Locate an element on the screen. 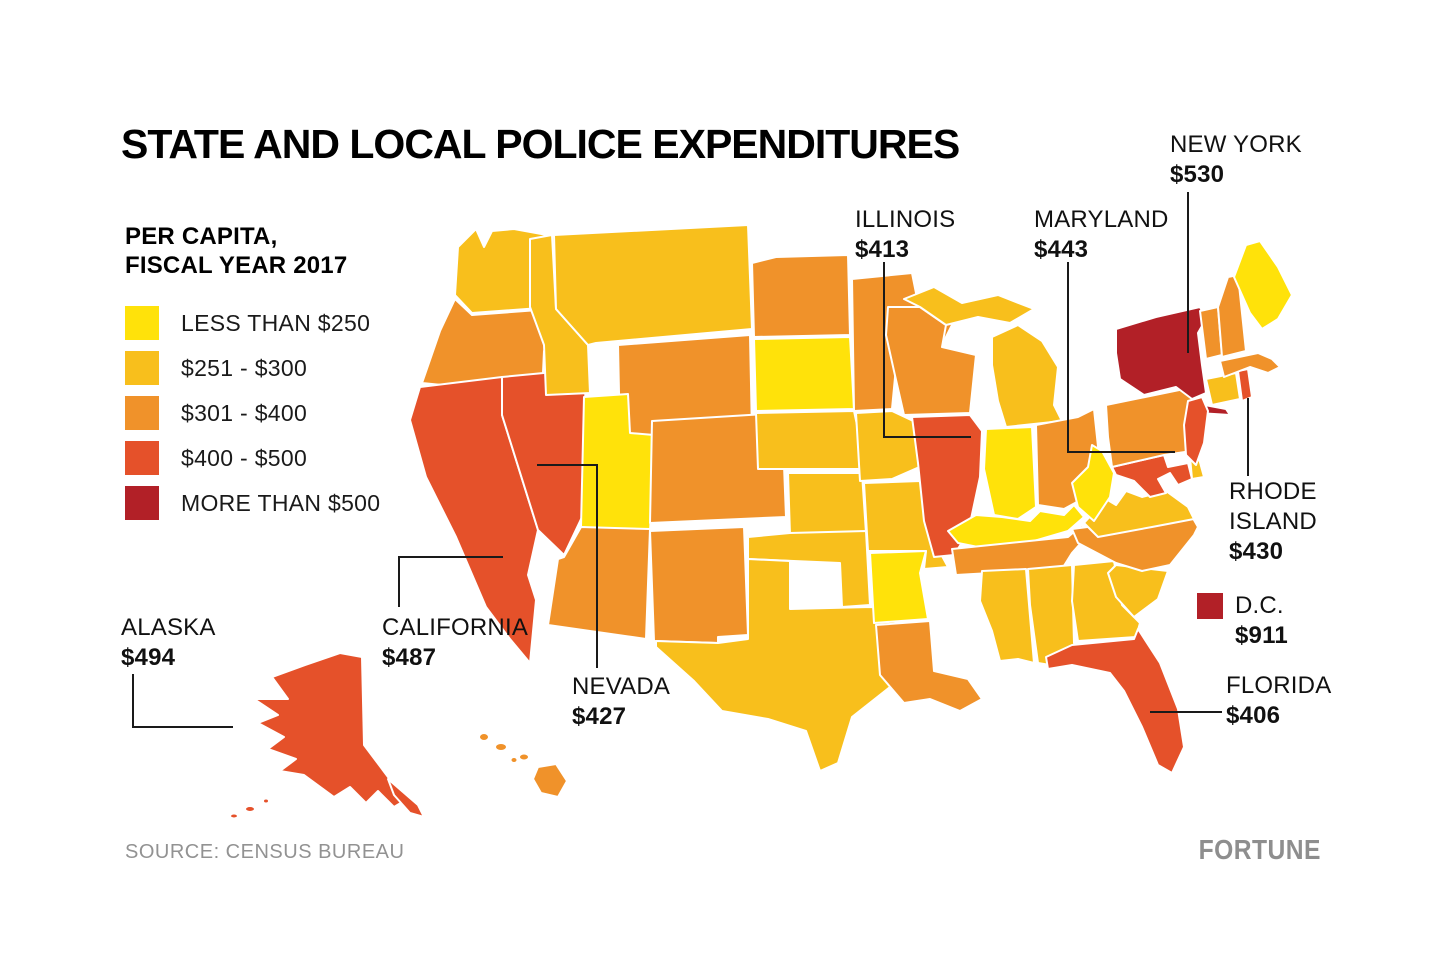  callout-state-name: CALIFORNIA is located at coordinates (455, 627).